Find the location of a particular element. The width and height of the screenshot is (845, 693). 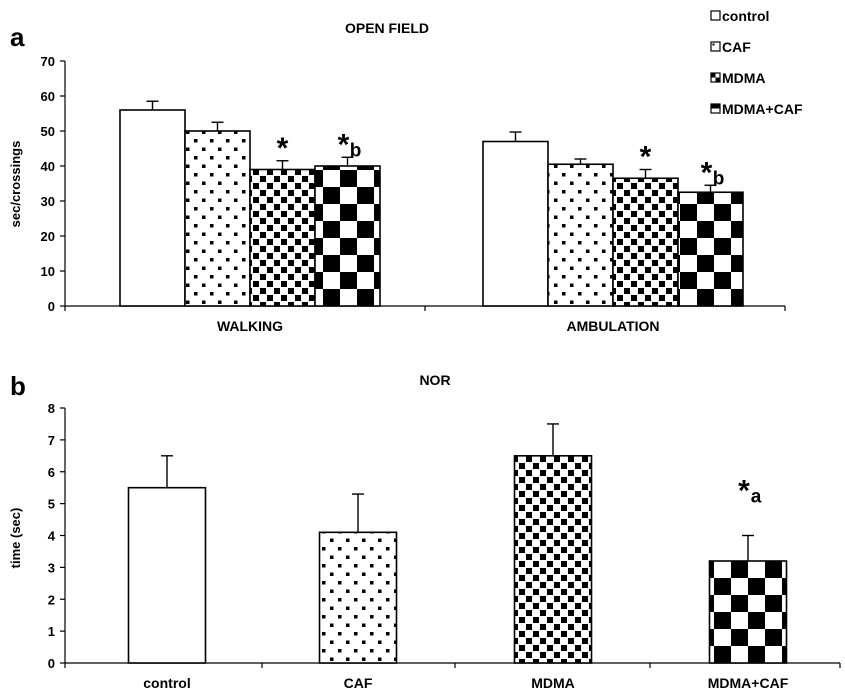

chart-b-category-label: MDMA+CAF is located at coordinates (748, 683).